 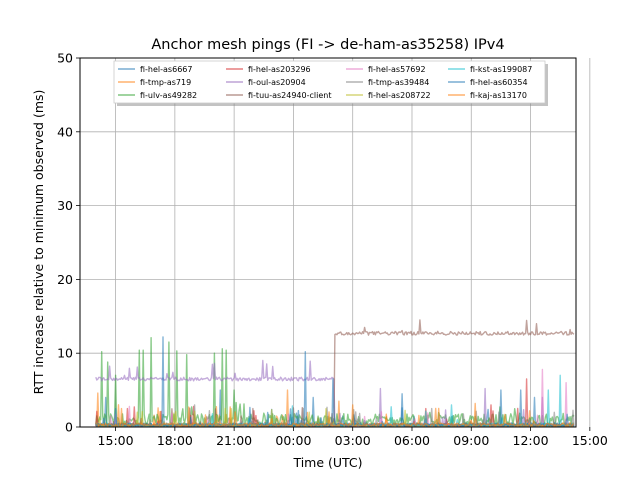 What do you see at coordinates (279, 69) in the screenshot?
I see `legend-label: fi-hel-as203296` at bounding box center [279, 69].